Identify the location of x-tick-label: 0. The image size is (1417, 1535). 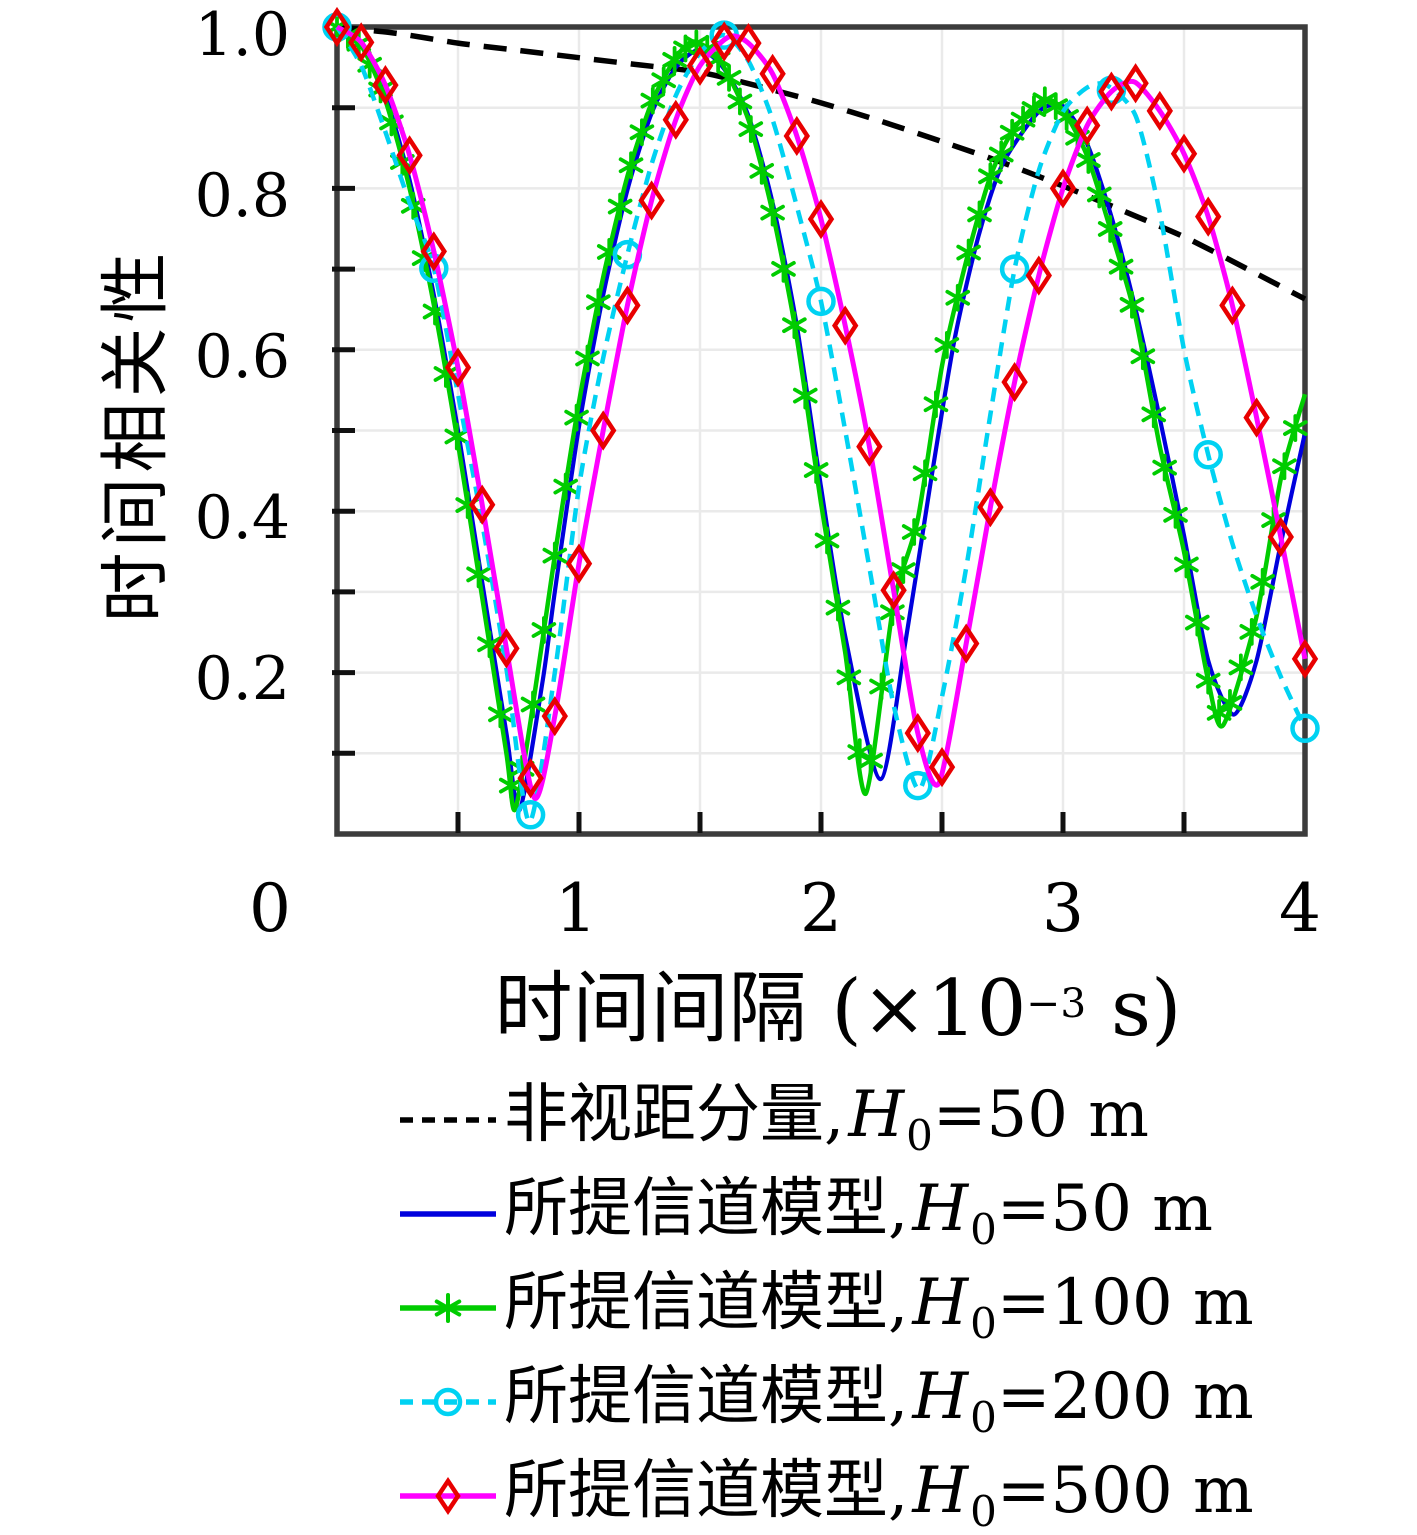
(270, 908).